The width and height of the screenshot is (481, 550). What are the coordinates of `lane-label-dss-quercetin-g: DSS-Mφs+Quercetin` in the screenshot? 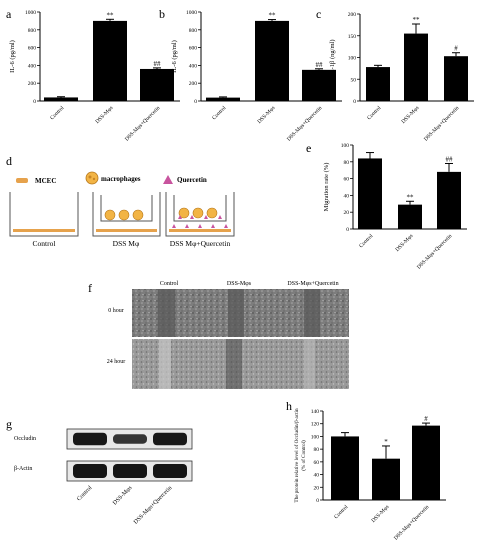 It's located at (153, 505).